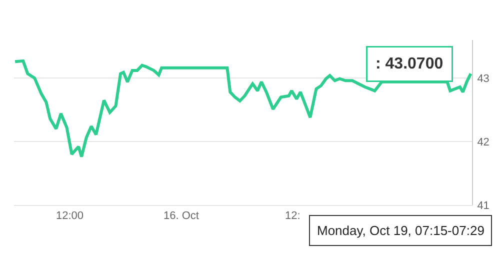 The image size is (496, 264). Describe the element at coordinates (70, 216) in the screenshot. I see `x-tick-label: 12:00` at that location.